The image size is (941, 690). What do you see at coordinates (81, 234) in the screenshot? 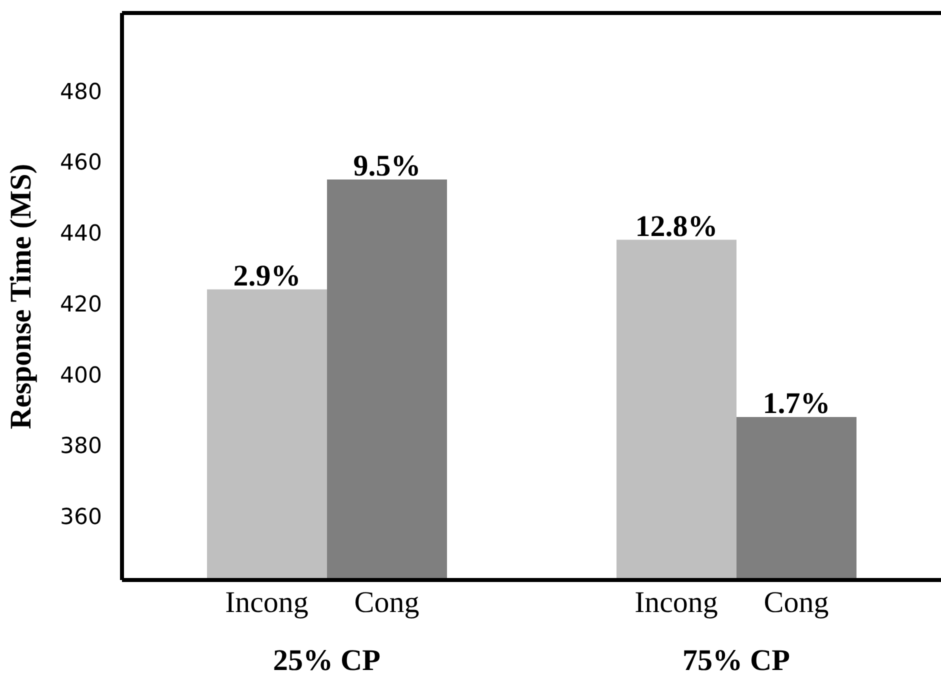
I see `y-tick-label: 440` at bounding box center [81, 234].